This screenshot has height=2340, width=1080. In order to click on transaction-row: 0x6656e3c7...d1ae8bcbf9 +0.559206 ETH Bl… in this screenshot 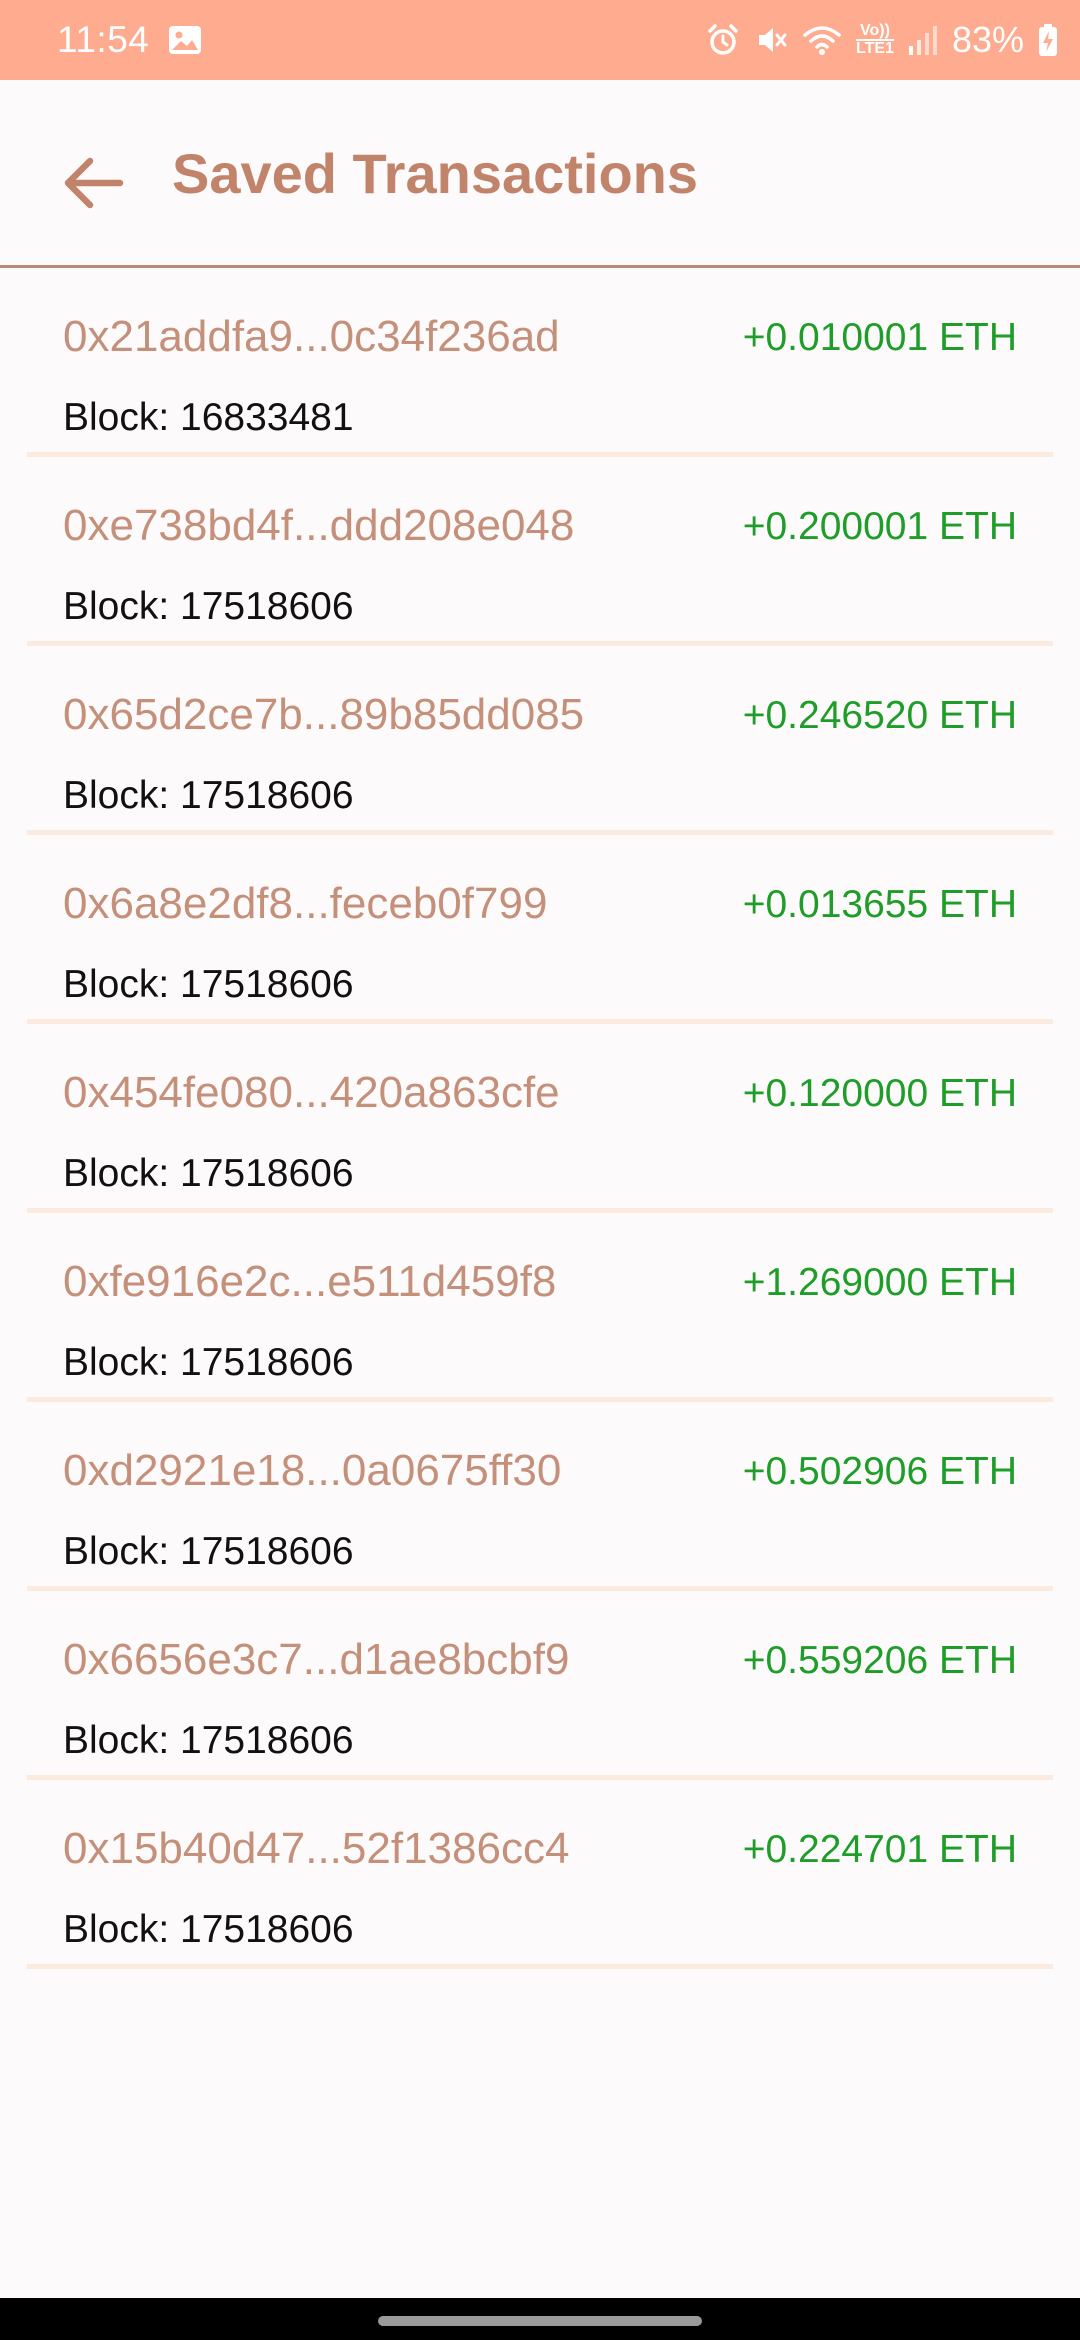, I will do `click(540, 1685)`.